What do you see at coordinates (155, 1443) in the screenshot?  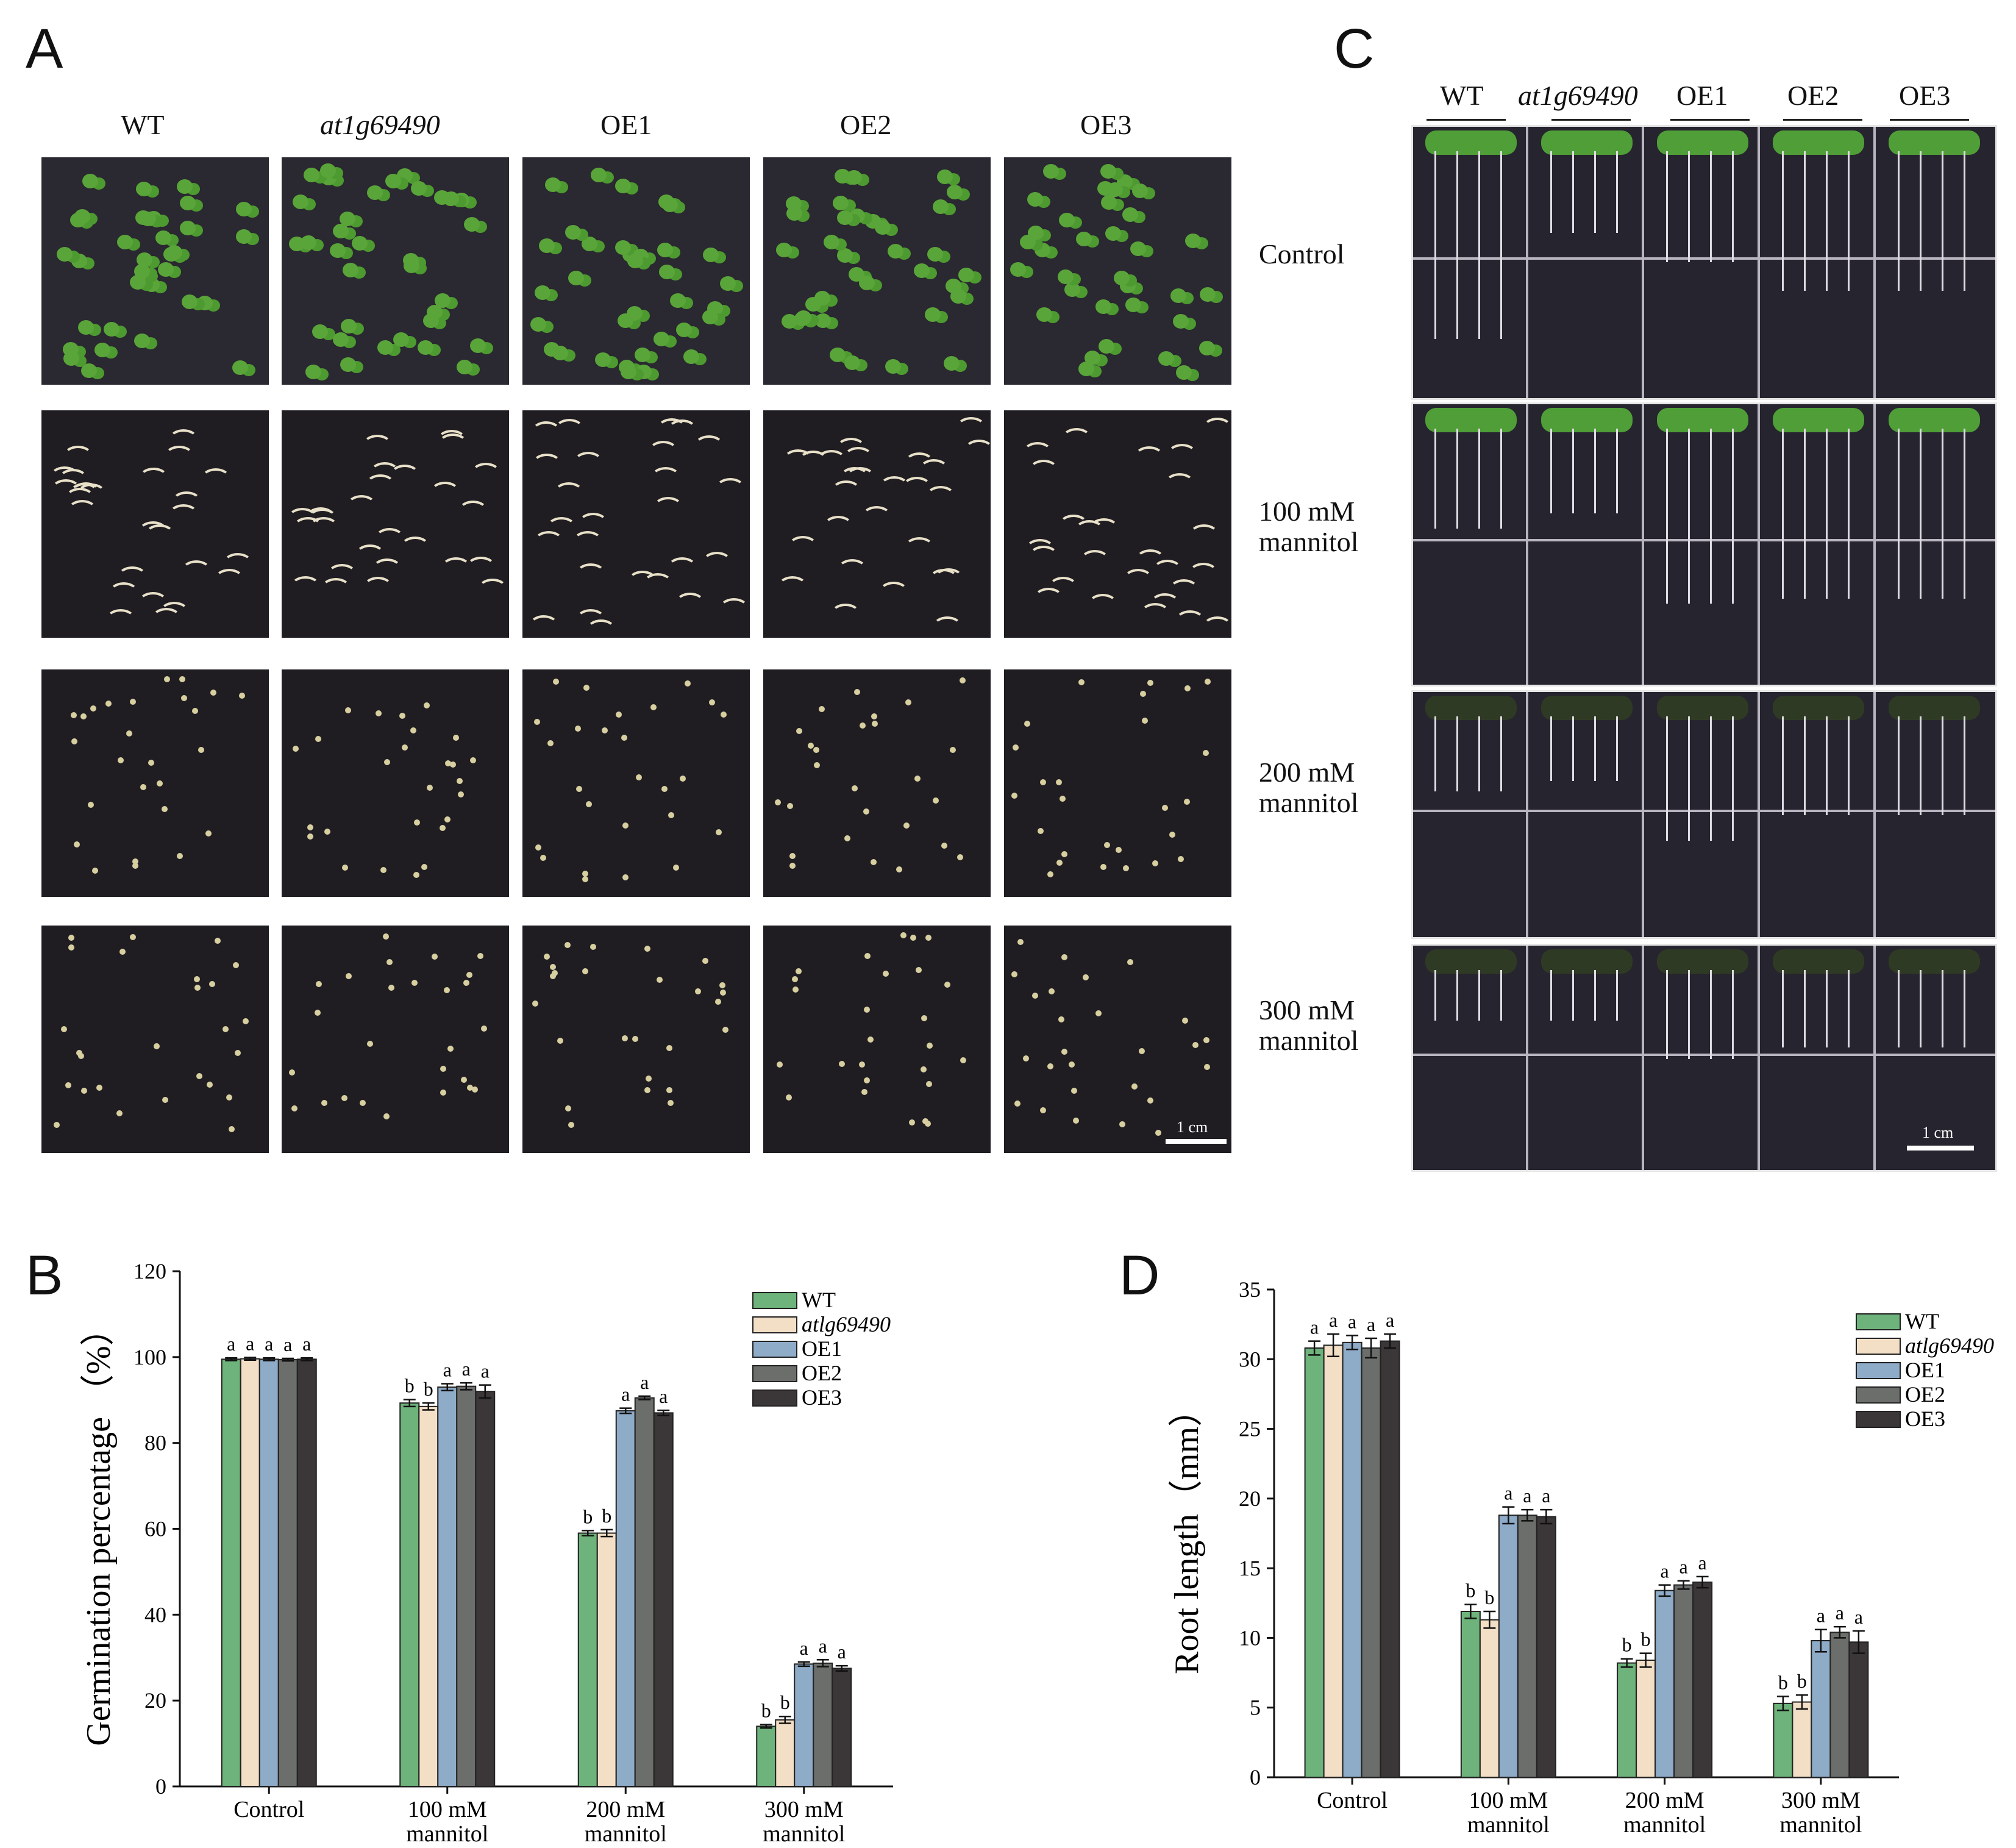 I see `y-tick-label: 80` at bounding box center [155, 1443].